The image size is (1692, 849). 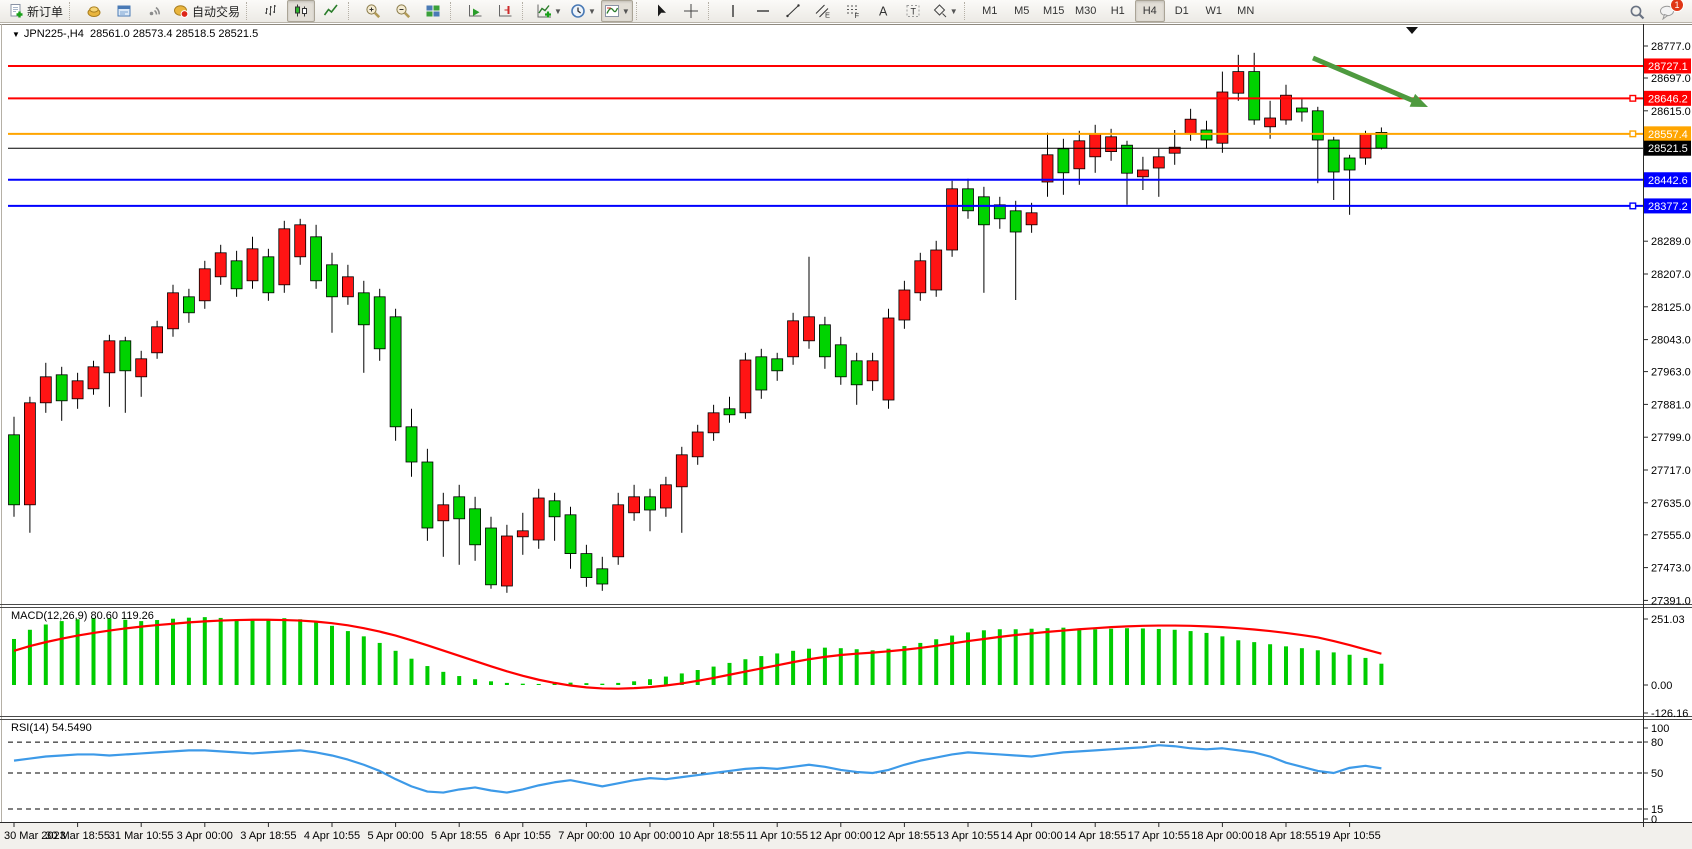 I want to click on market-watch-button, so click(x=94, y=11).